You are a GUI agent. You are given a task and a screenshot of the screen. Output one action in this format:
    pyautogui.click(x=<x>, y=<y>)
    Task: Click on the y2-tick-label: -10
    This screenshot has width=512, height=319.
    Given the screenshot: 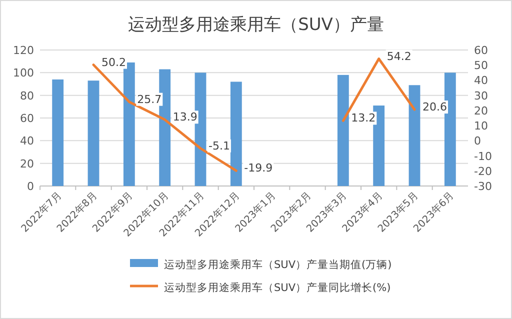 What is the action you would take?
    pyautogui.click(x=483, y=156)
    